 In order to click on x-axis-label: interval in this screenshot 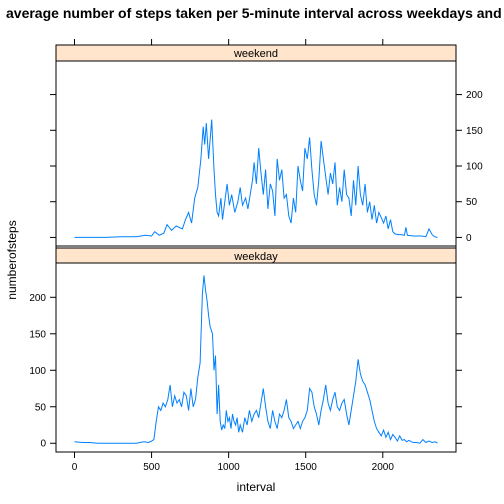, I will do `click(256, 487)`.